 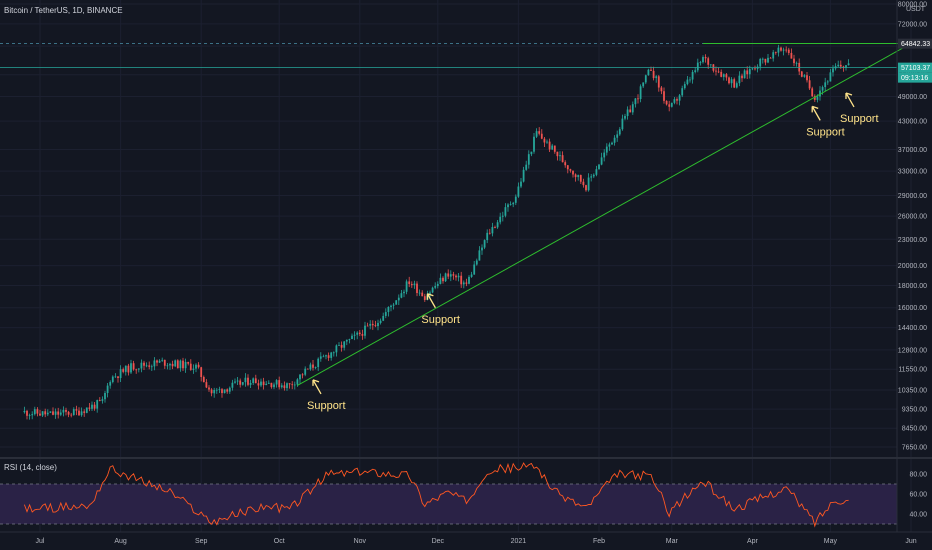 I want to click on time-tick-label: Dec, so click(x=438, y=541).